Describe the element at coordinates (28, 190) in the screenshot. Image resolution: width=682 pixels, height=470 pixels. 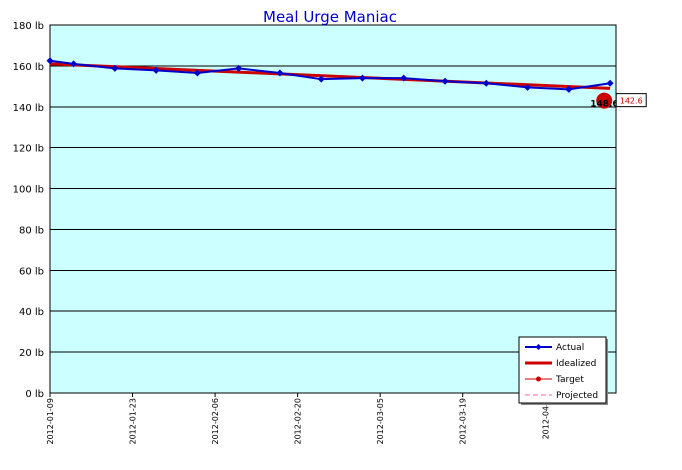
I see `y-tick-label: 100 lb` at that location.